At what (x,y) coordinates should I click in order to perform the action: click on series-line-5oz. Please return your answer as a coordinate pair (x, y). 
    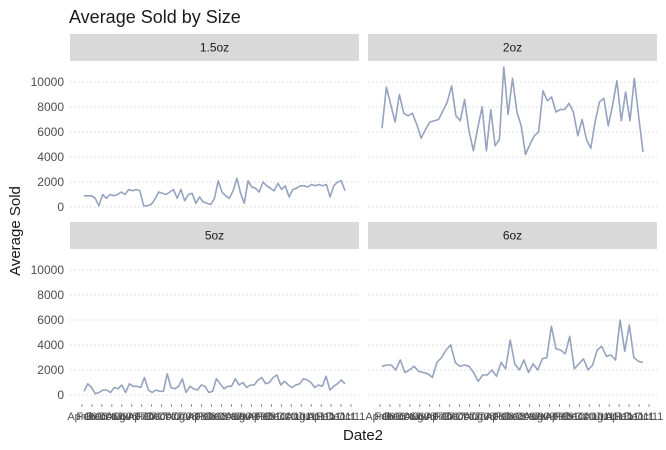
    Looking at the image, I should click on (214, 383).